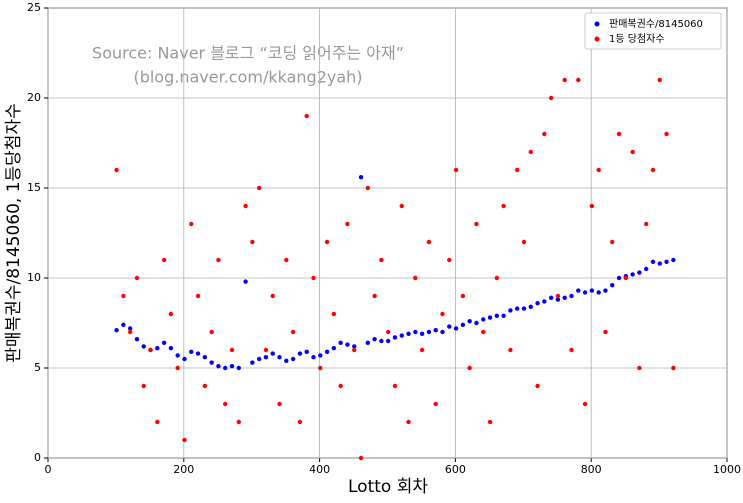 This screenshot has width=743, height=503. I want to click on y-tick-label: 25, so click(34, 7).